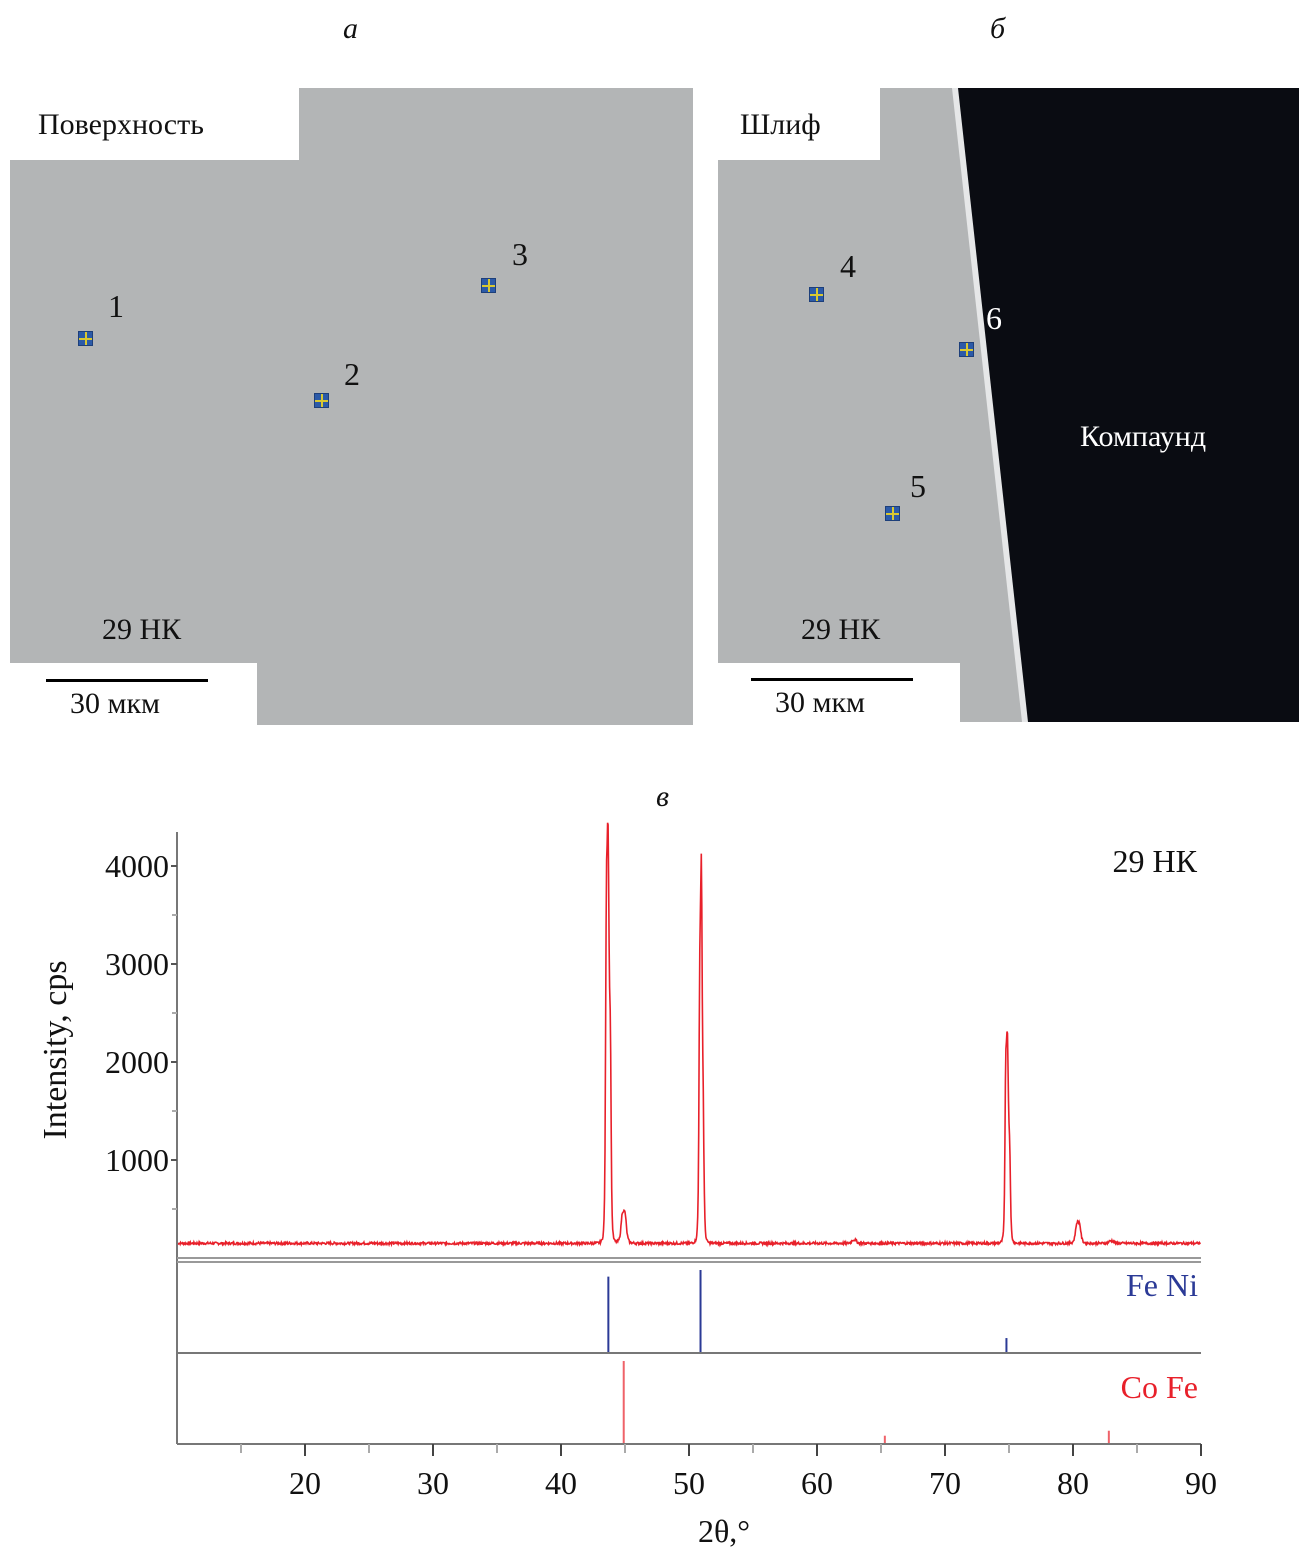 The image size is (1304, 1562). I want to click on x-tick-label: 90, so click(1201, 1483).